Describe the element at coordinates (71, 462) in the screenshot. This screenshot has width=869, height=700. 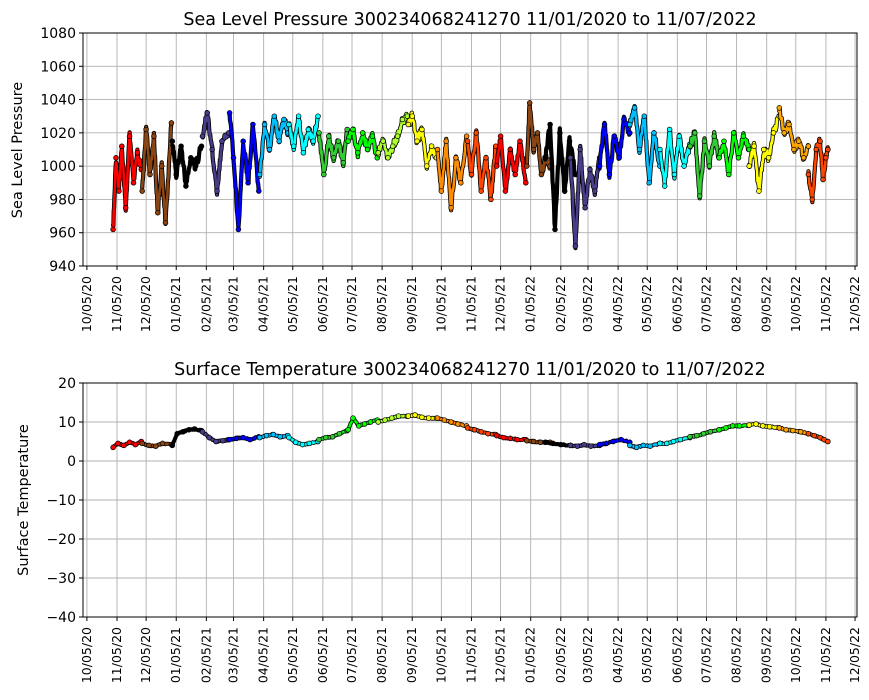
I see `y-tick-label: 0` at that location.